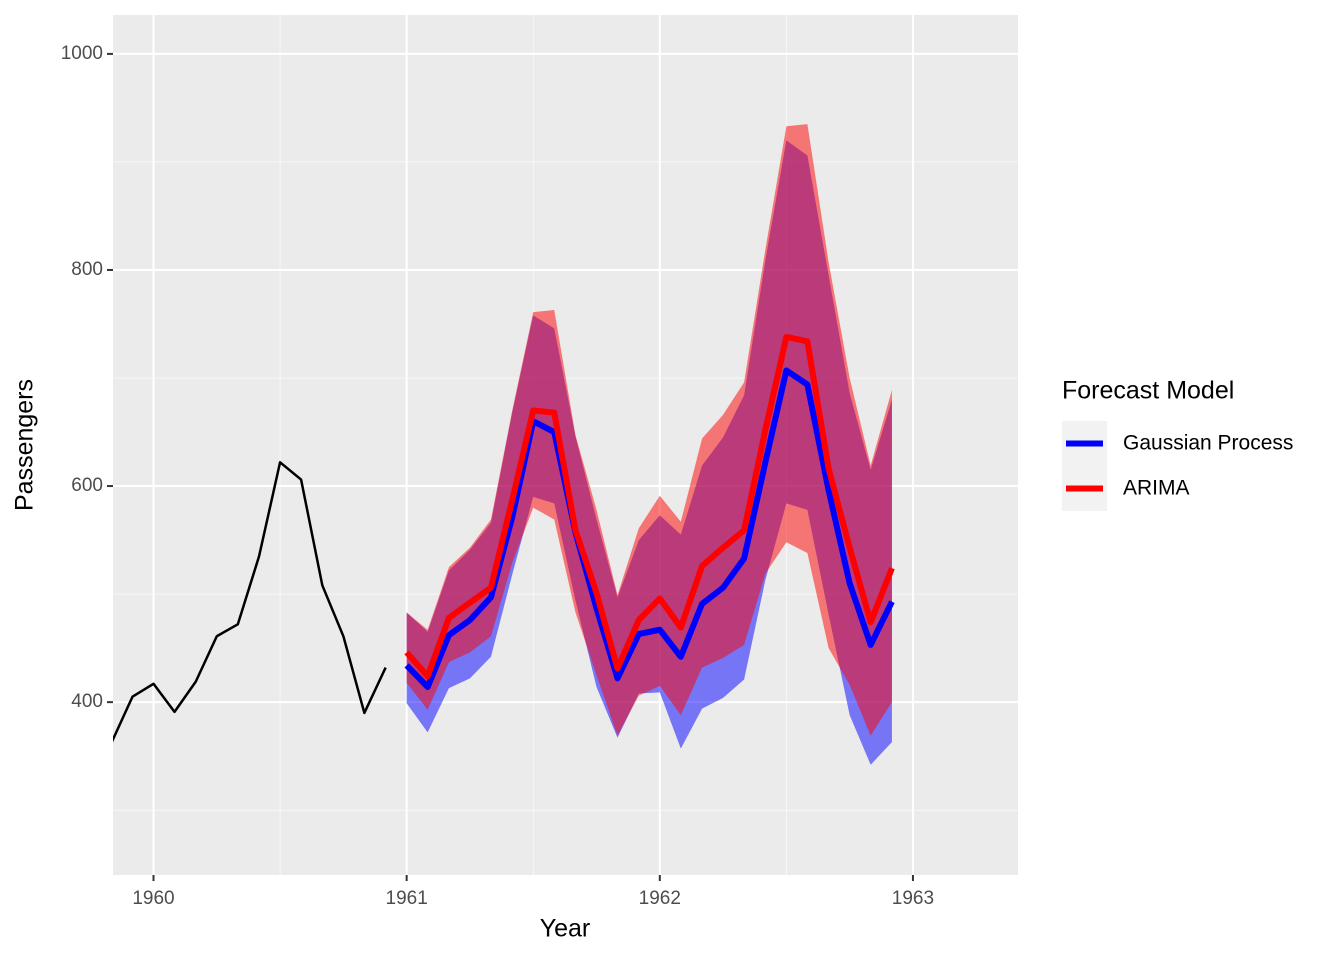 Image resolution: width=1344 pixels, height=960 pixels. Describe the element at coordinates (87, 269) in the screenshot. I see `y-tick-label: 800` at that location.